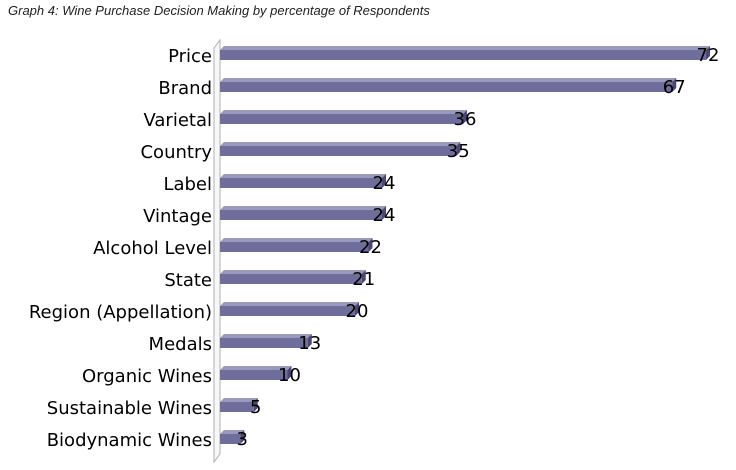 The height and width of the screenshot is (470, 736). I want to click on category-label: Vintage, so click(177, 216).